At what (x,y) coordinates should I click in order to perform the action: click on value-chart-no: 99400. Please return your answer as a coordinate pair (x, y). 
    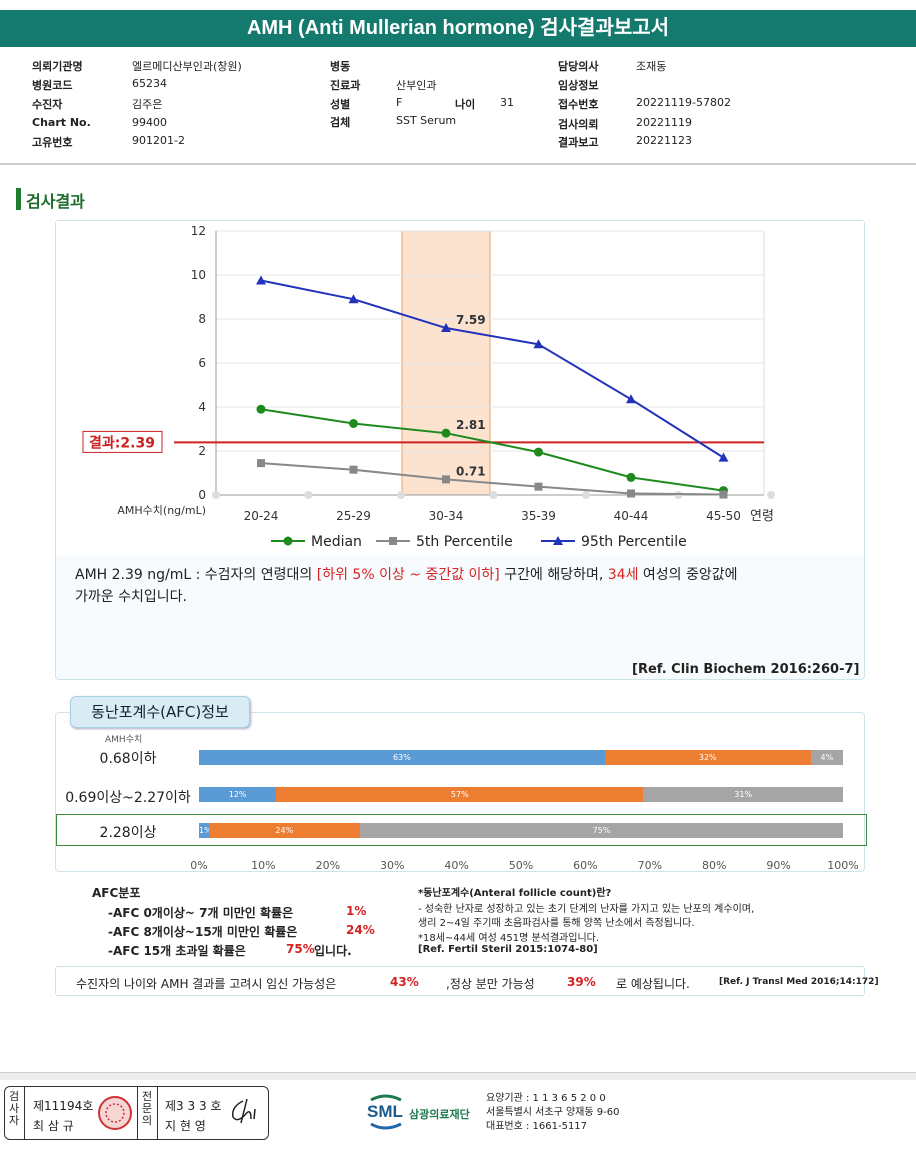
    Looking at the image, I should click on (149, 122).